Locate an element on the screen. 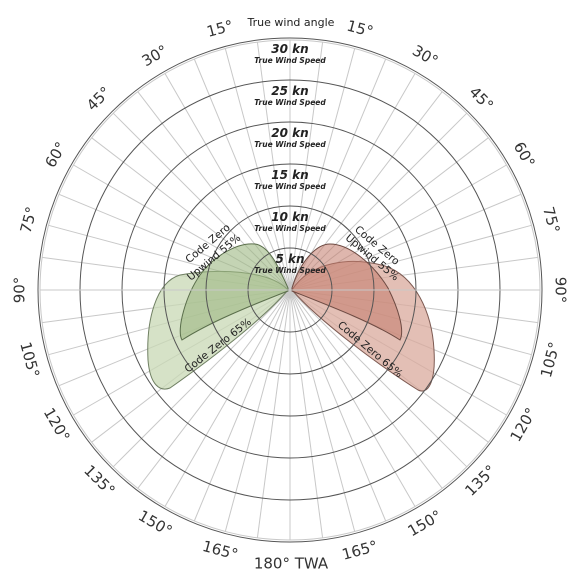 This screenshot has height=580, width=580. angle-label-right: 30° is located at coordinates (425, 55).